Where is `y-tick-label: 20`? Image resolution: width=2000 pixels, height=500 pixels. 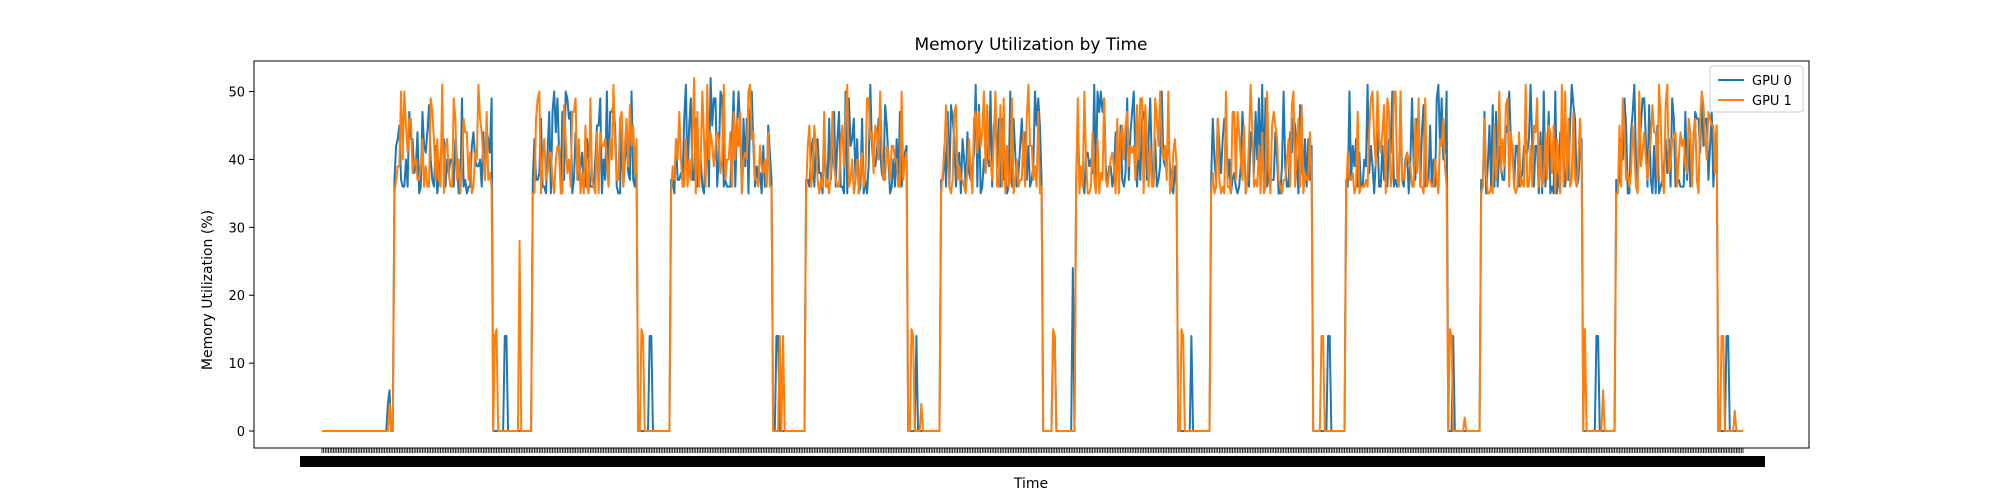 y-tick-label: 20 is located at coordinates (236, 296).